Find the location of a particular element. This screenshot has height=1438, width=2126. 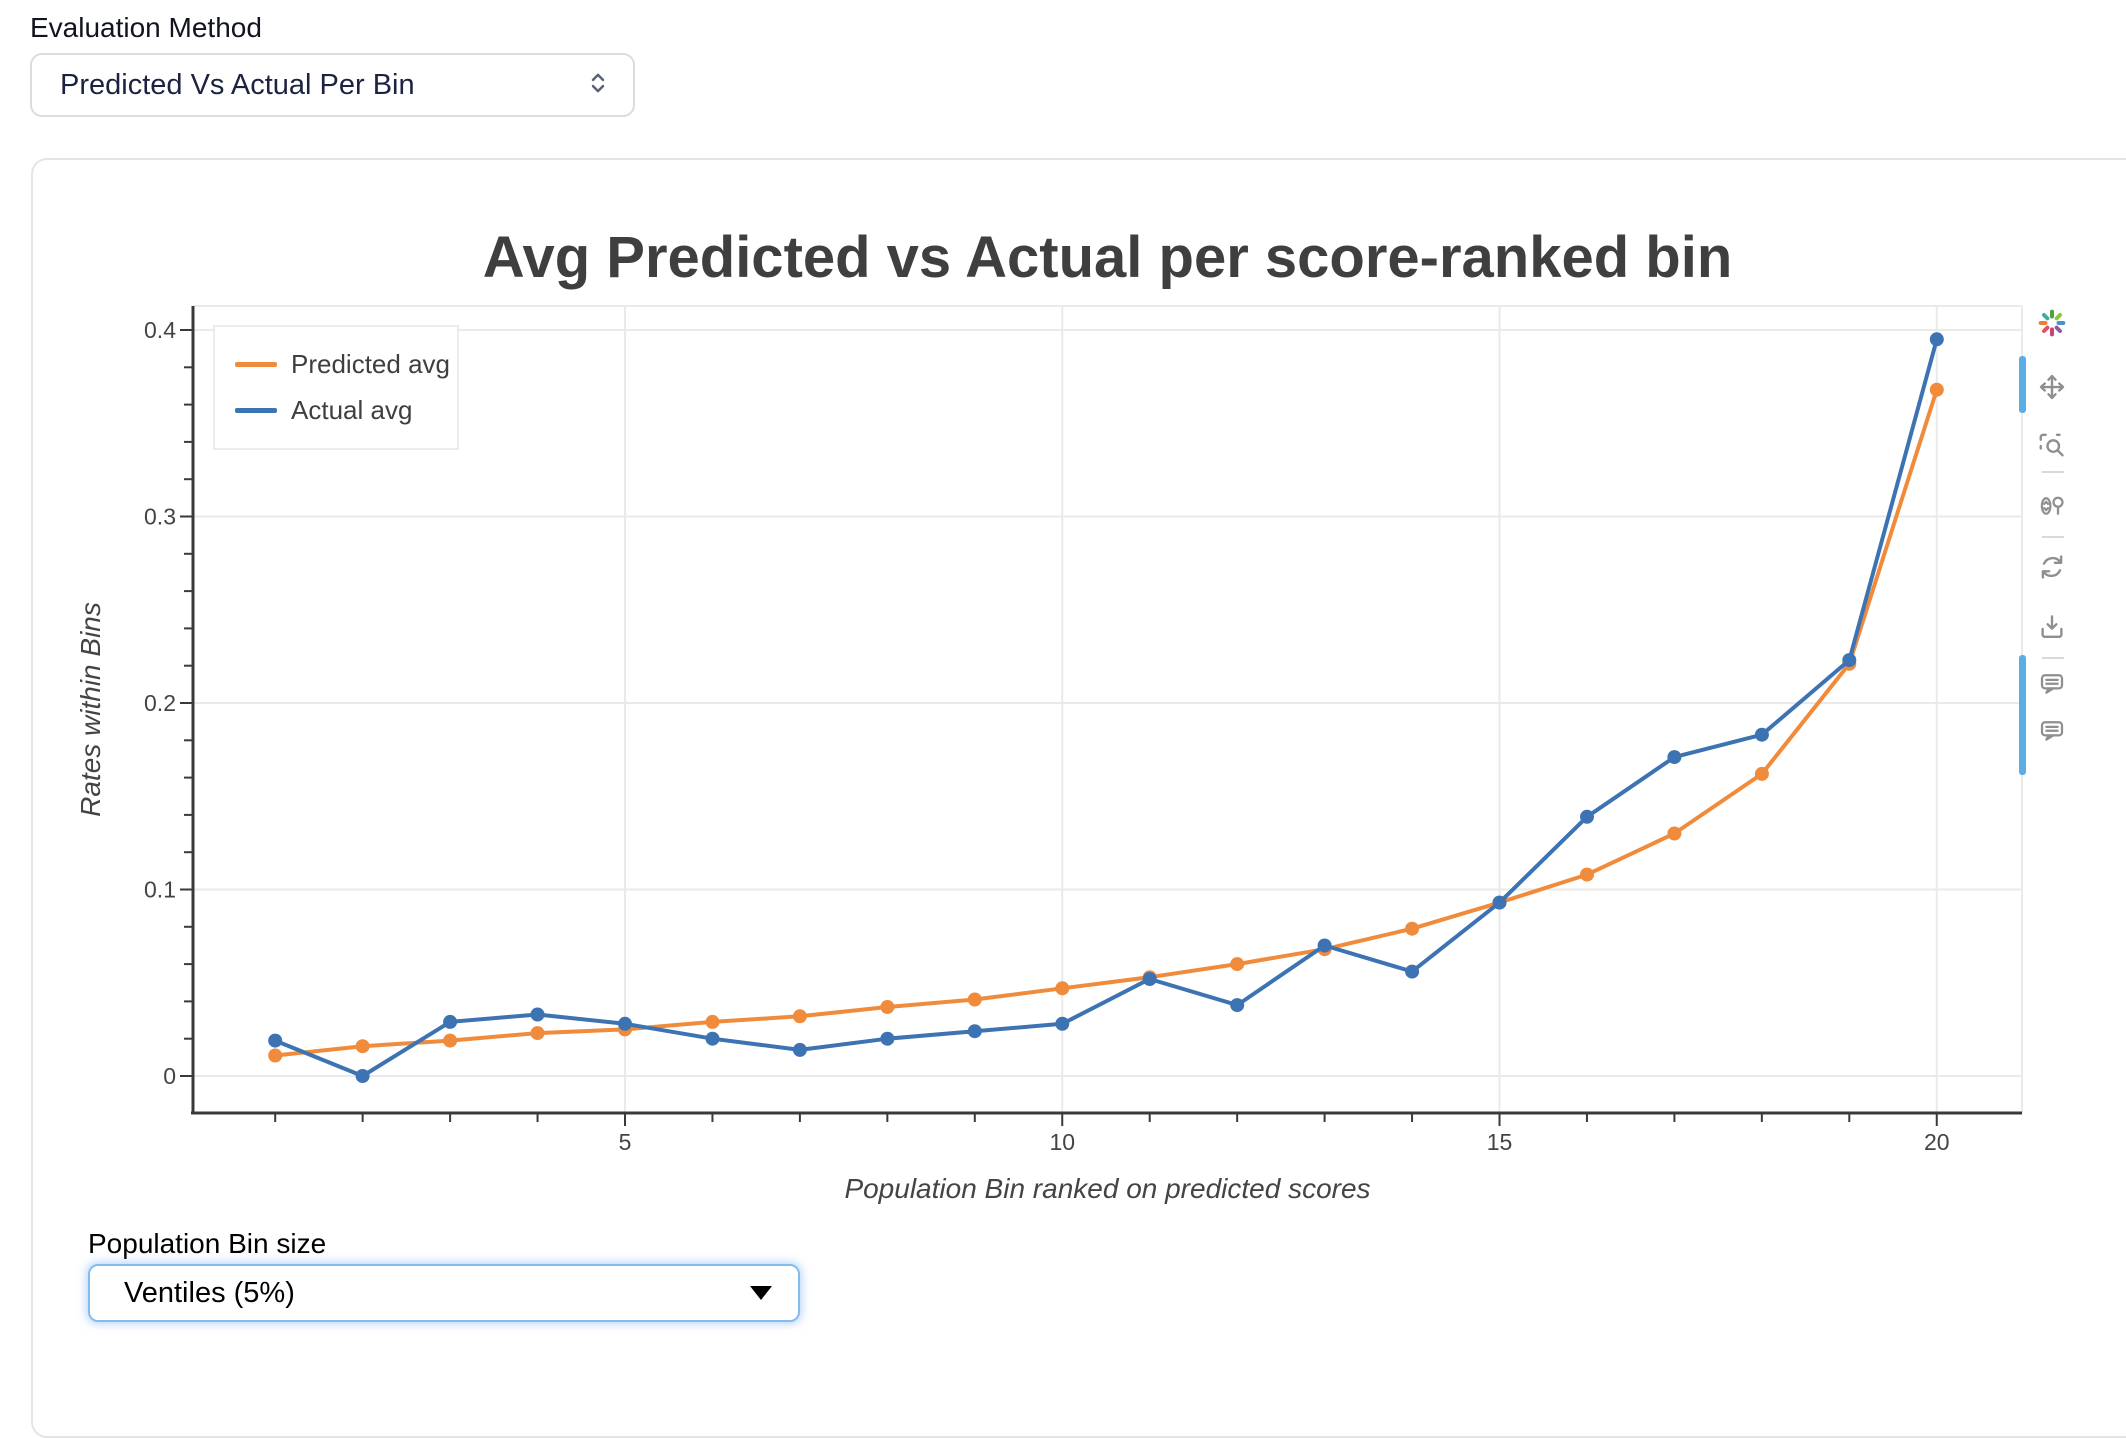

predicted-avg-swatch is located at coordinates (256, 364).